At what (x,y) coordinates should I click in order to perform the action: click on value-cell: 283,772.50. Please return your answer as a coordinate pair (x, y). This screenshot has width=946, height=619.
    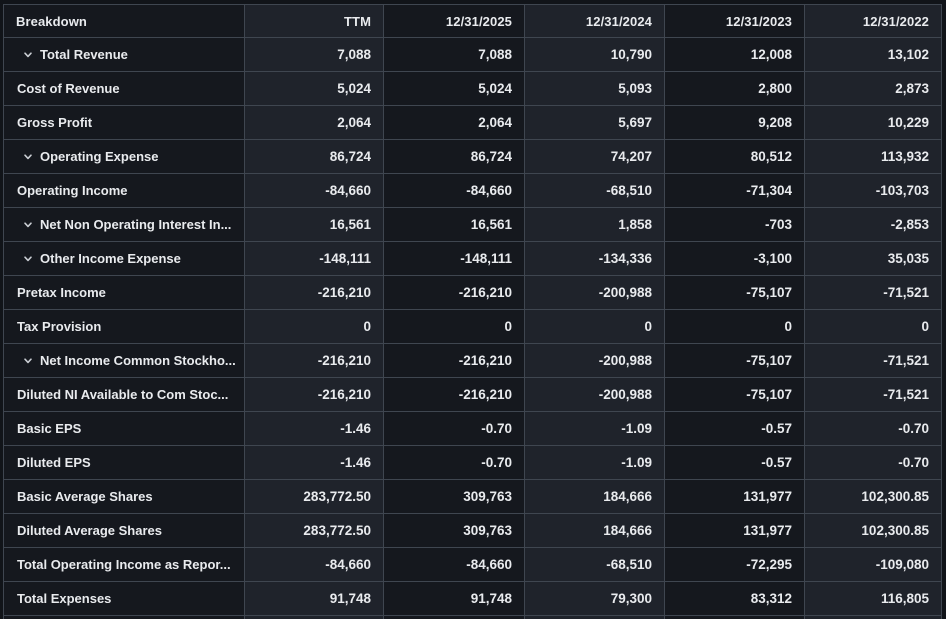
    Looking at the image, I should click on (314, 496).